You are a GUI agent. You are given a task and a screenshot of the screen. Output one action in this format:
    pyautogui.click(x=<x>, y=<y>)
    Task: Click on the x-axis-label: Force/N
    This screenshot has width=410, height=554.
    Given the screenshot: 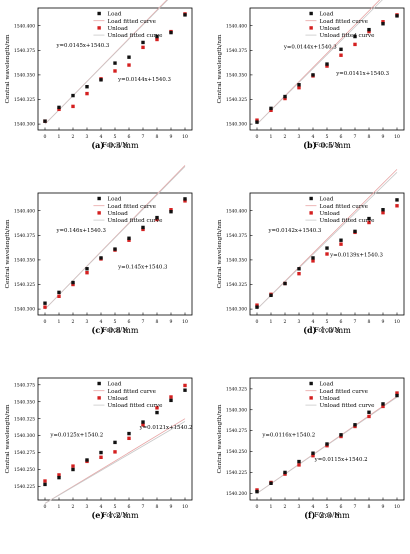 What is the action you would take?
    pyautogui.click(x=115, y=145)
    